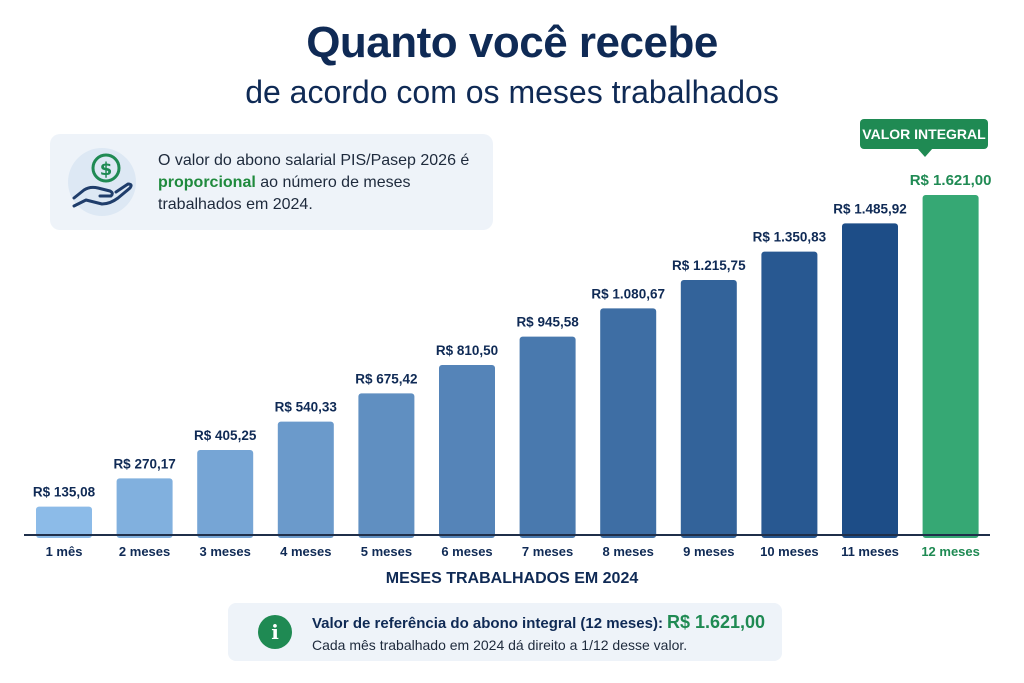  I want to click on data-label-6: R$ 810,50, so click(467, 350).